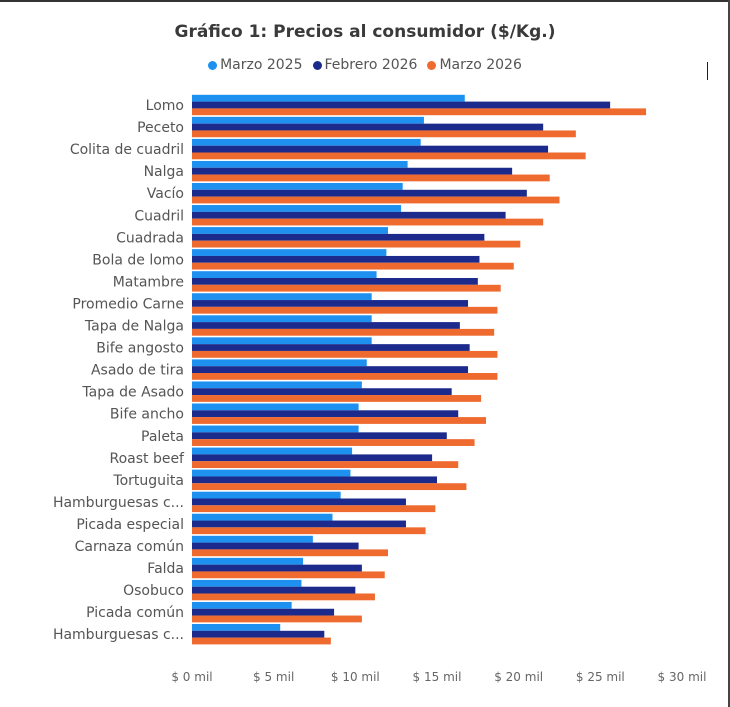  I want to click on legend-item-marzo-2026: Marzo 2026, so click(474, 65).